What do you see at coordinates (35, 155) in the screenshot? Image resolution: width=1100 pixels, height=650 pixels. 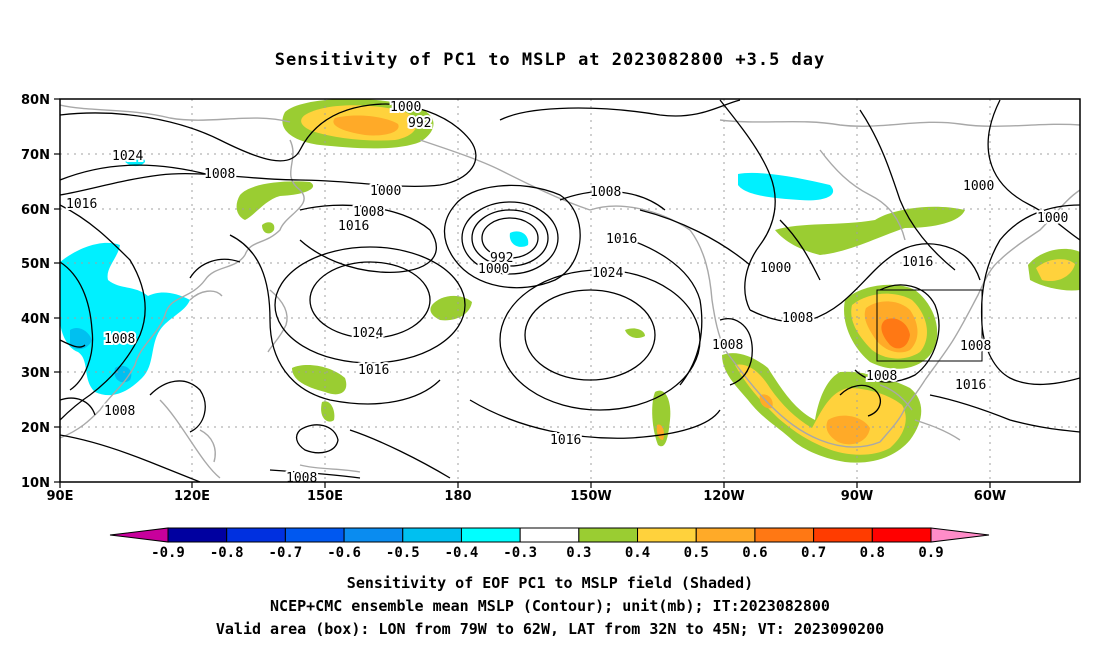 I see `lat-label: 70N` at bounding box center [35, 155].